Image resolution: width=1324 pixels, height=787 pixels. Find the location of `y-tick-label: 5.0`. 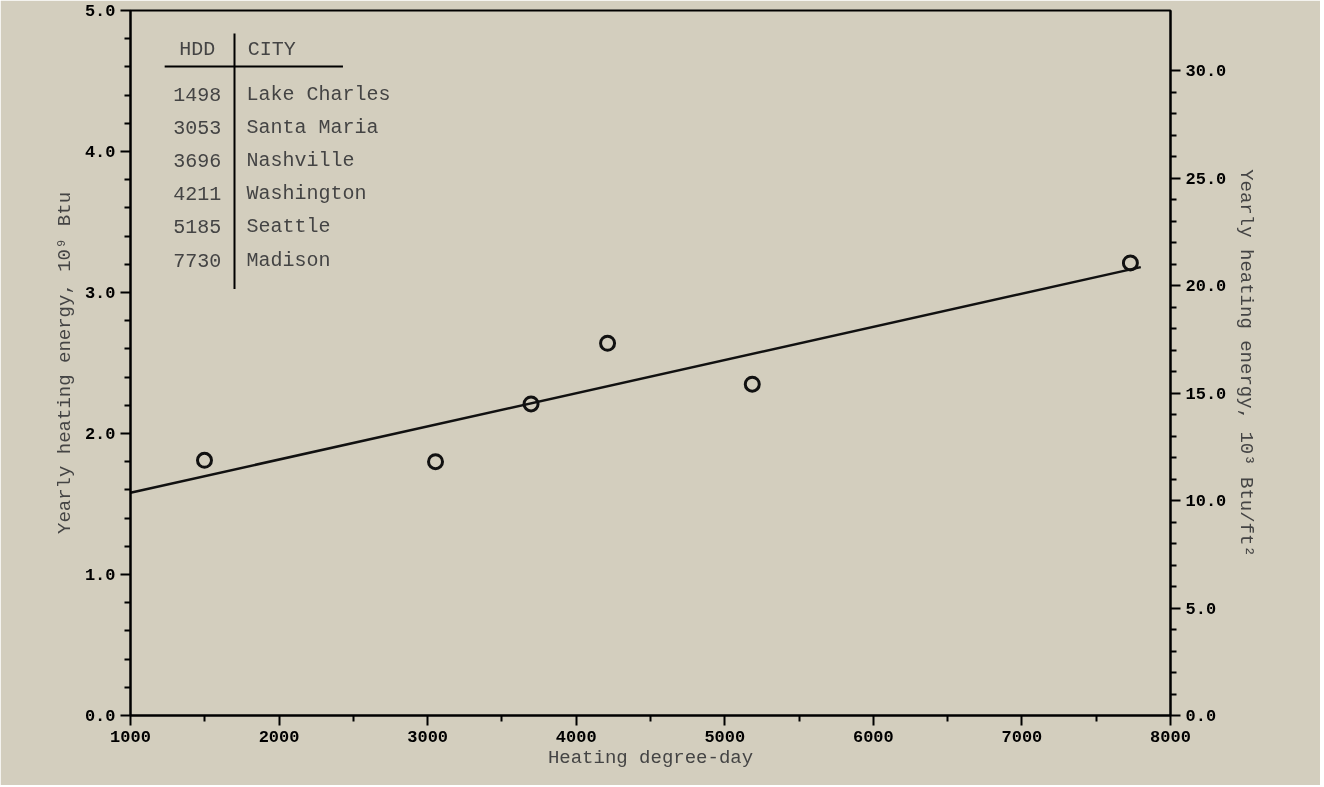

y-tick-label: 5.0 is located at coordinates (100, 11).